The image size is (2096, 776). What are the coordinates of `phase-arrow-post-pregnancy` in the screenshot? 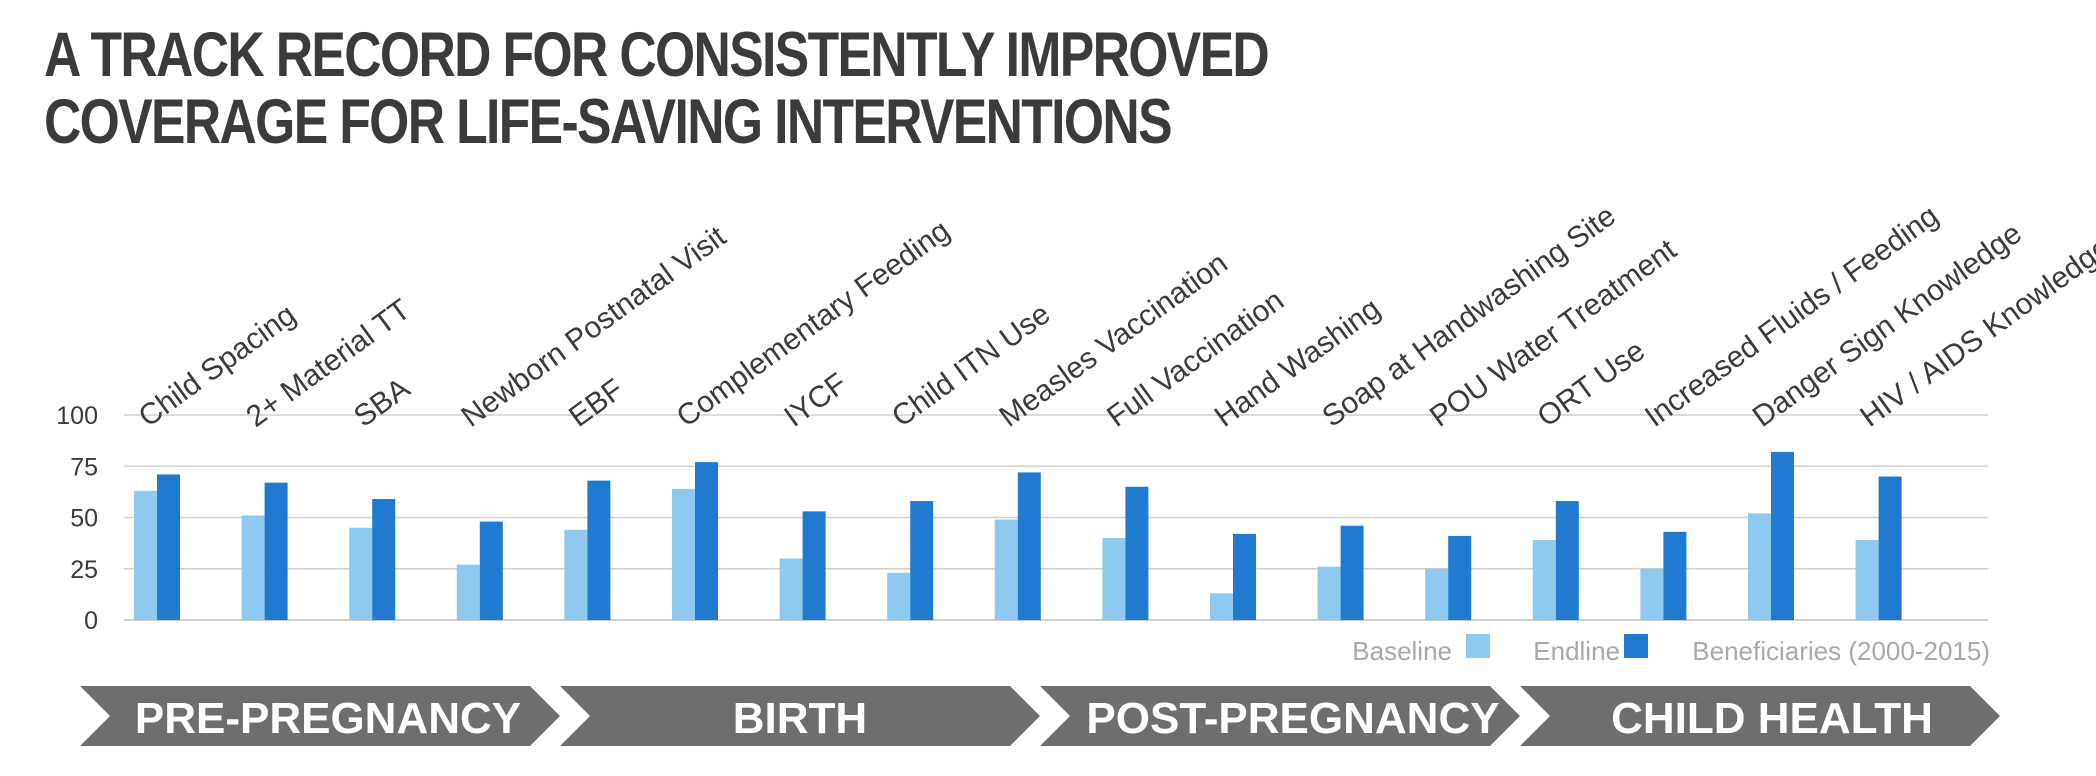 It's located at (1280, 716).